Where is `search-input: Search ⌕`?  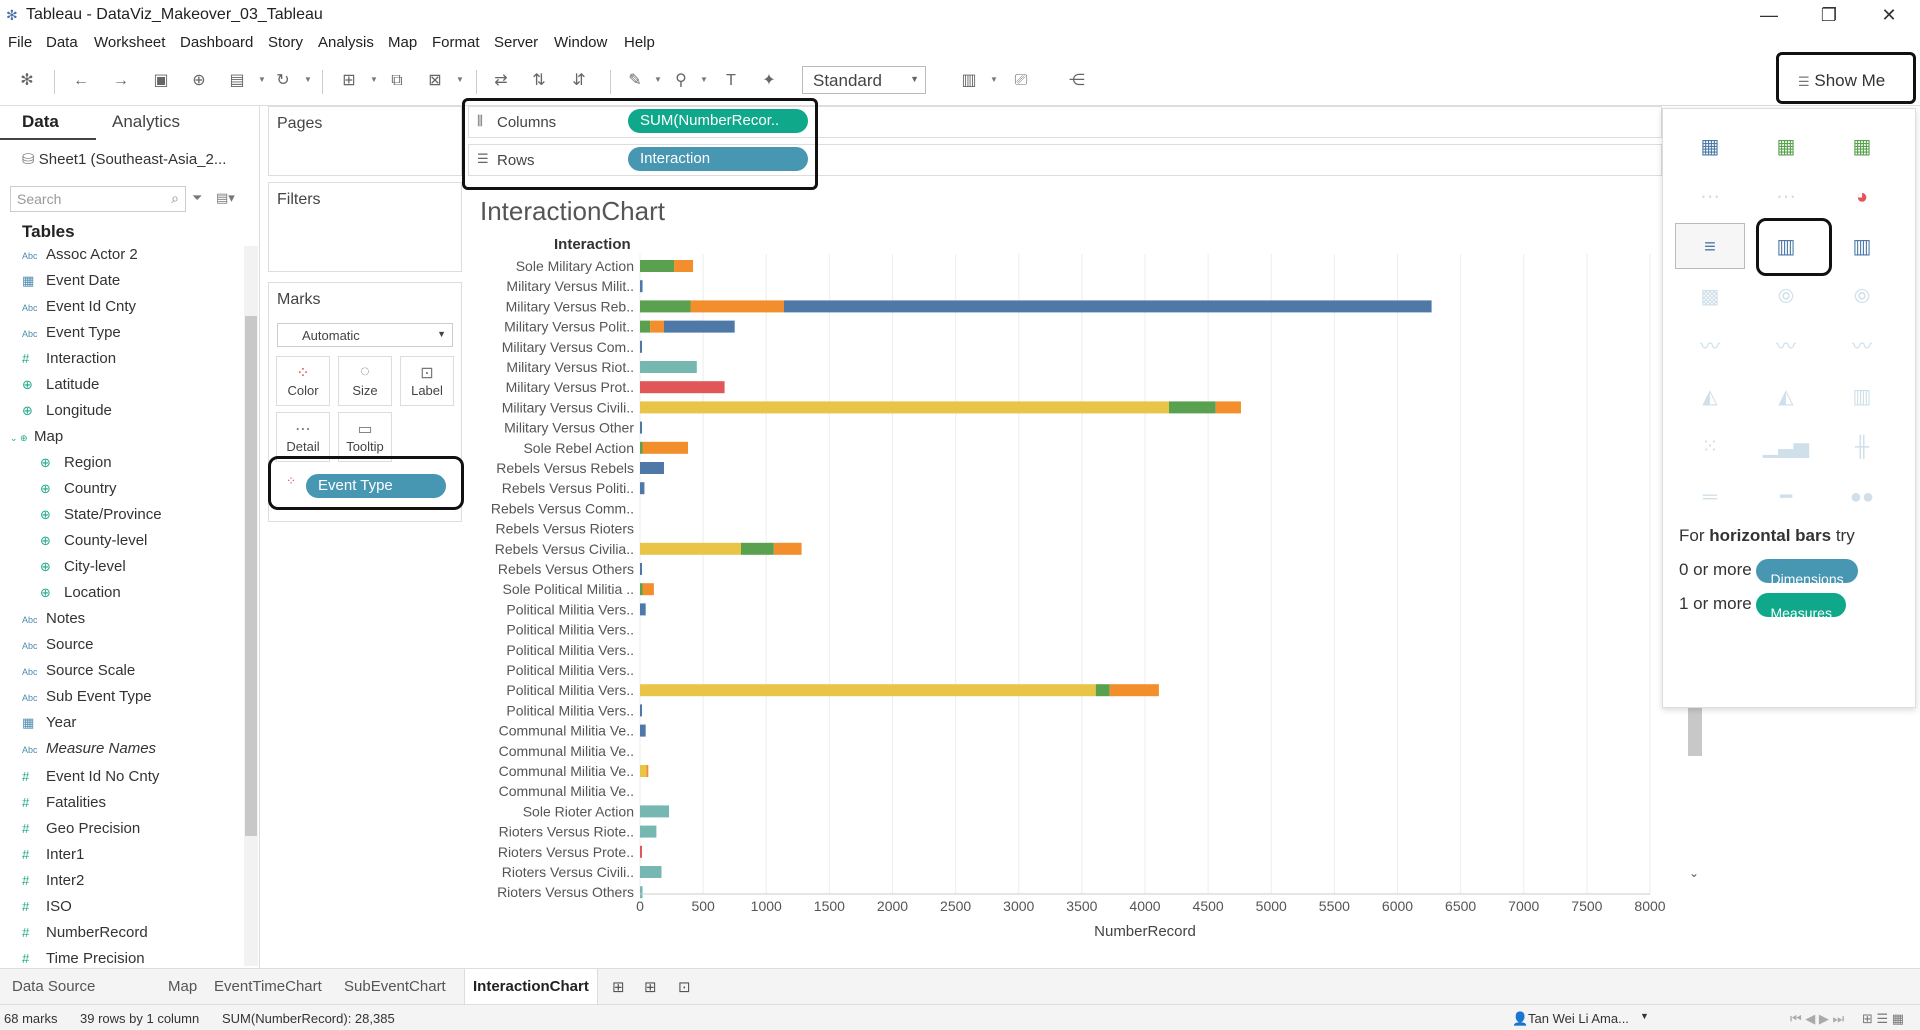 search-input: Search ⌕ is located at coordinates (98, 199).